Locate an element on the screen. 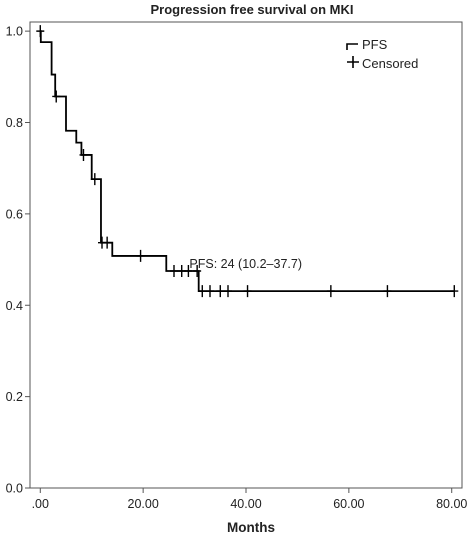 Image resolution: width=474 pixels, height=536 pixels. x-axis-ticks: .00 20.00 40.00 60.00 80.00 is located at coordinates (249, 499).